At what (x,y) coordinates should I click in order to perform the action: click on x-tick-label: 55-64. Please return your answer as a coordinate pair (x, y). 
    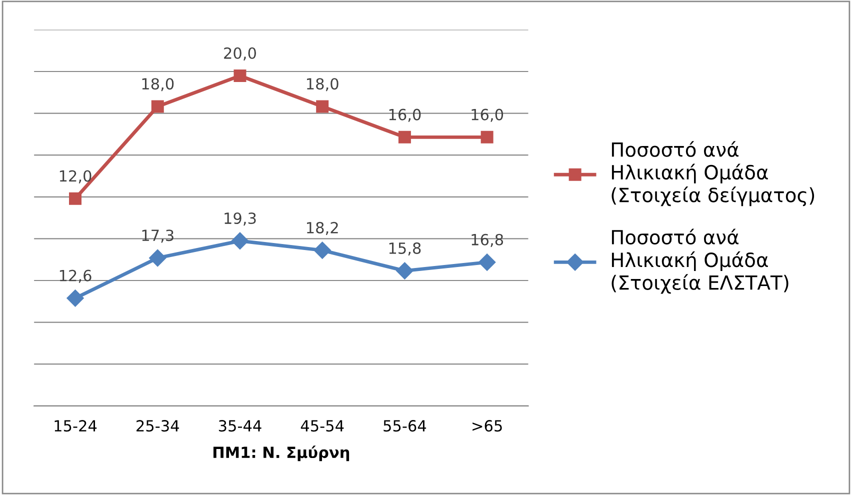
    Looking at the image, I should click on (405, 426).